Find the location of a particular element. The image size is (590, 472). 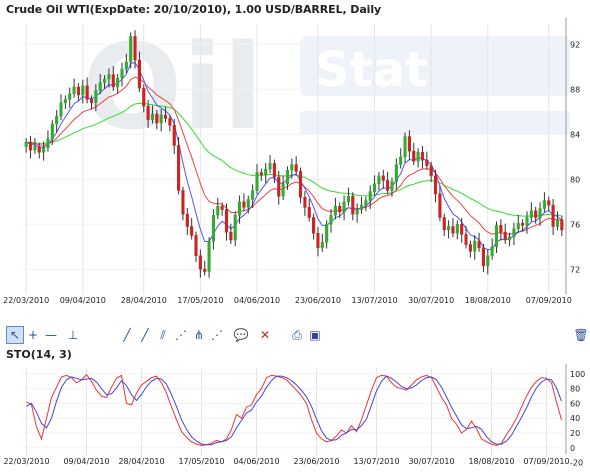

print-icon: ⎙ is located at coordinates (297, 335).